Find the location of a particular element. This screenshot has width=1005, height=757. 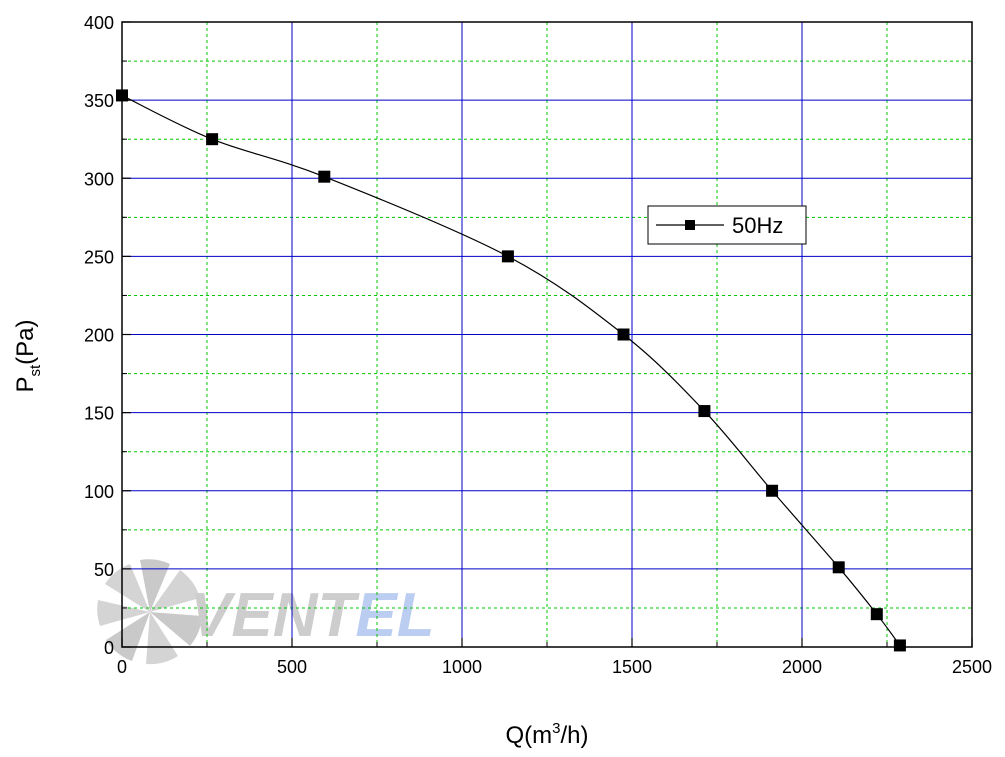

y-tick-label: 0 is located at coordinates (109, 648).